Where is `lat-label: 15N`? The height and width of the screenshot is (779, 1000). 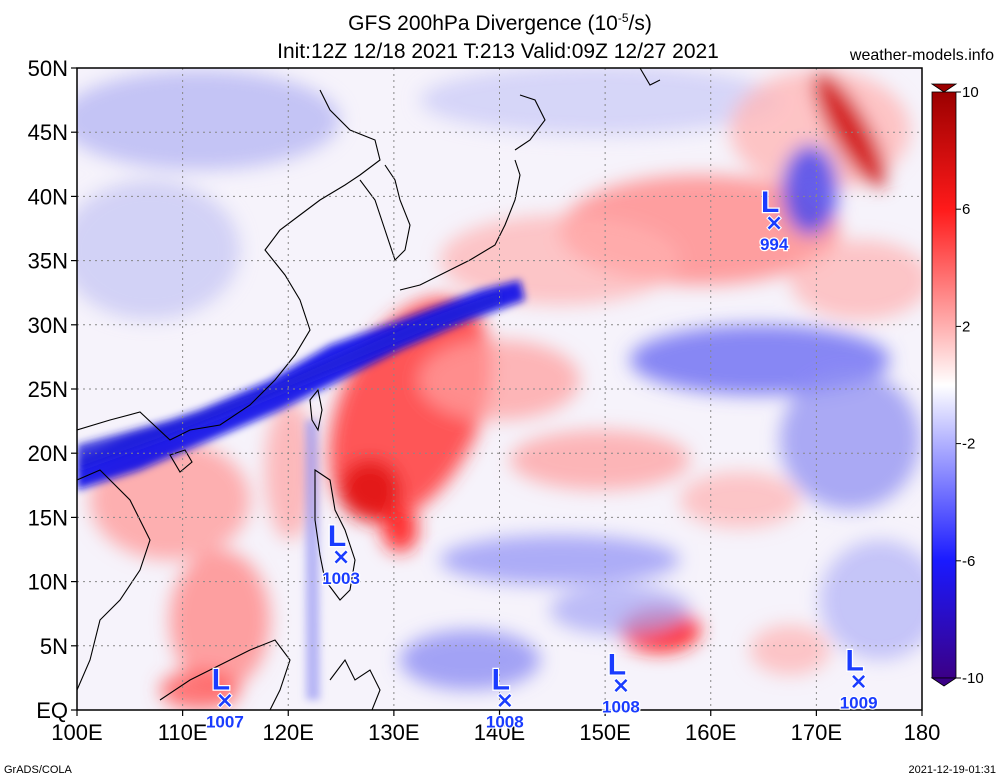 lat-label: 15N is located at coordinates (48, 517).